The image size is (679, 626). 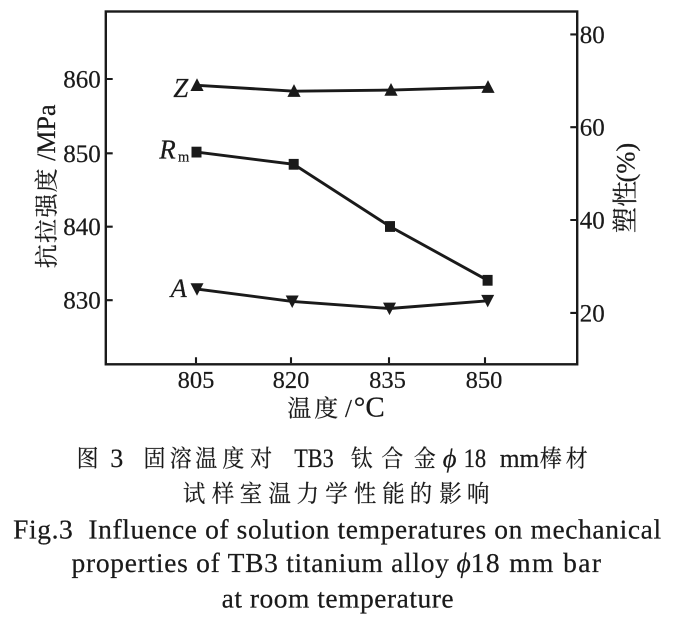 What do you see at coordinates (82, 301) in the screenshot?
I see `svg-text: 830` at bounding box center [82, 301].